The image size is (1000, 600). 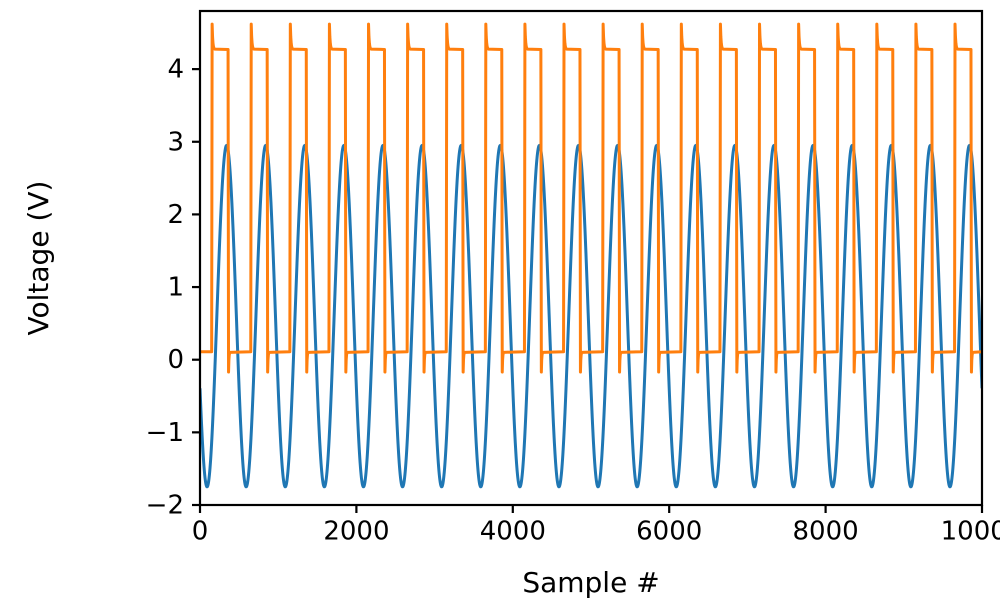 I want to click on x-tick-label: 10000, so click(x=970, y=531).